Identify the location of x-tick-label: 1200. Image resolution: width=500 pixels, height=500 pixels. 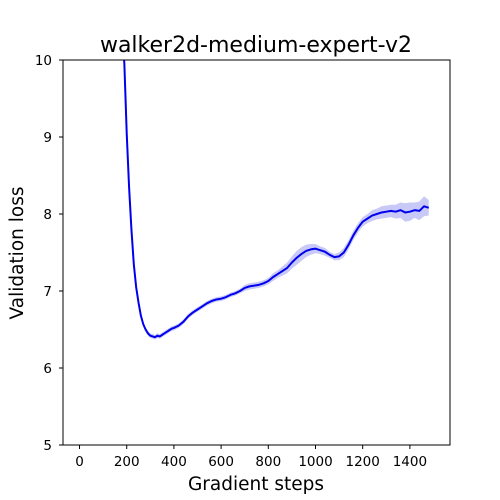
(363, 462).